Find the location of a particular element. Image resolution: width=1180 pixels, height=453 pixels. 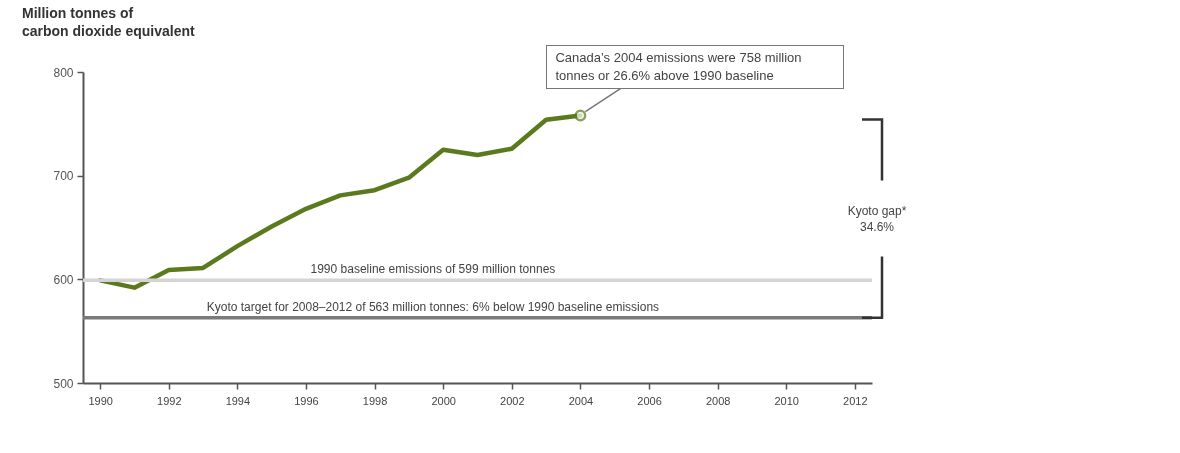

x-tick-label: 2004 is located at coordinates (581, 400).